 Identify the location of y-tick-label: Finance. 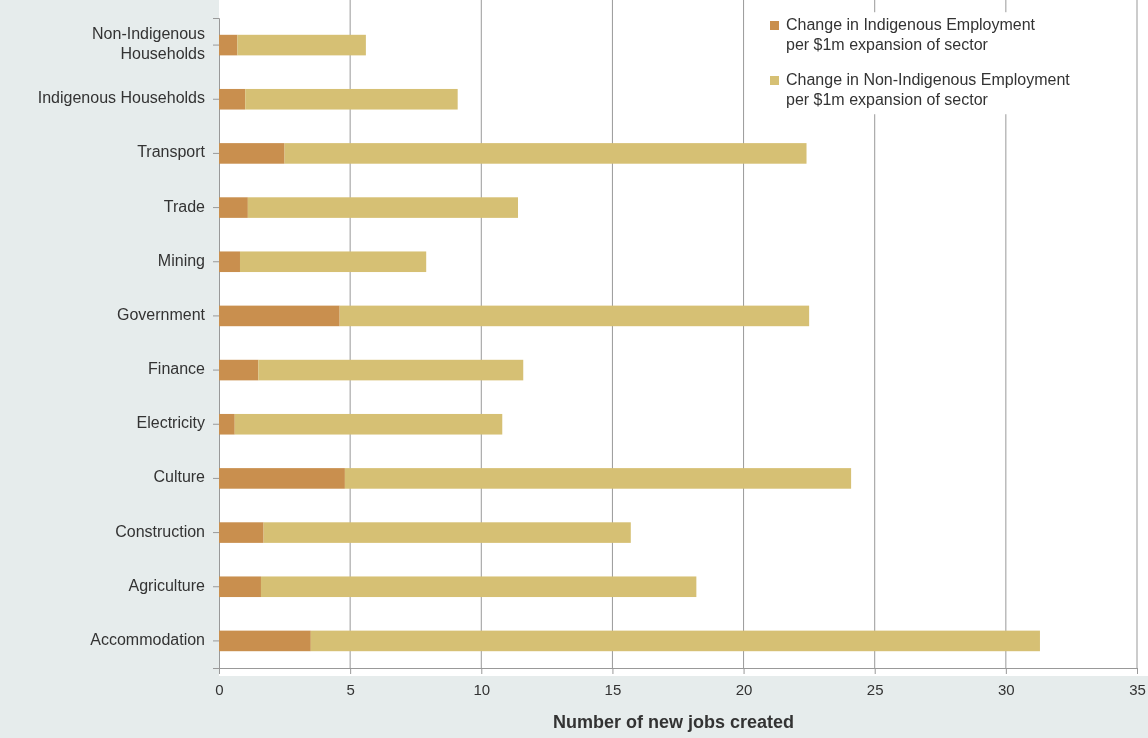
(177, 369).